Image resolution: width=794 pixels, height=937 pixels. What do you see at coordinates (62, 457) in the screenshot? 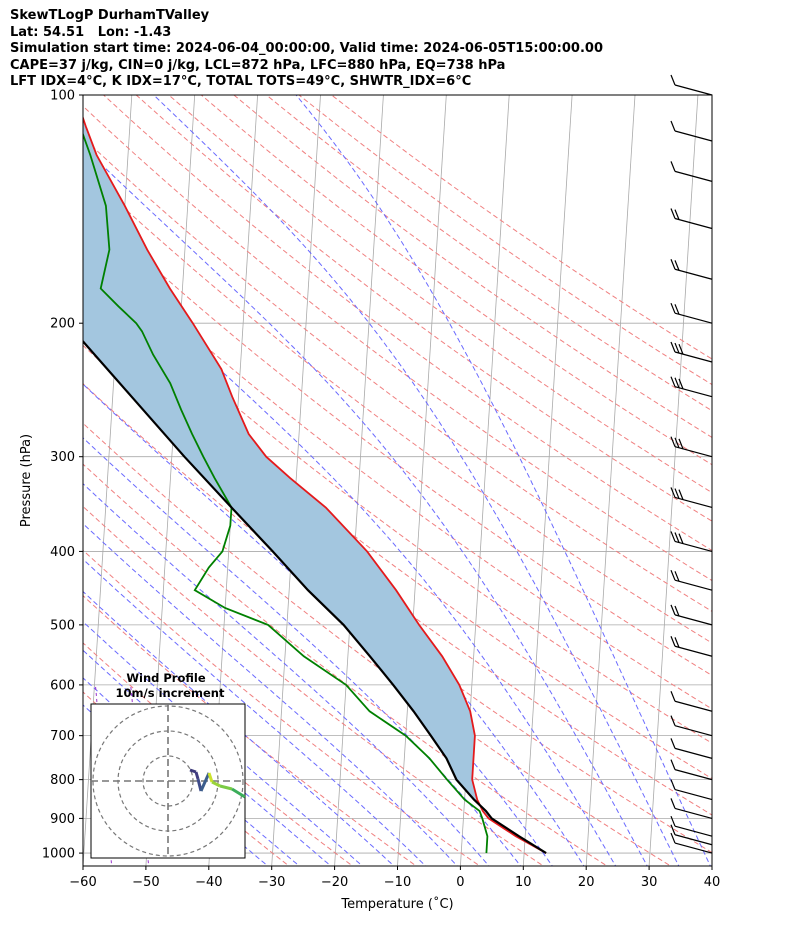
I see `y-tick-label: 300` at bounding box center [62, 457].